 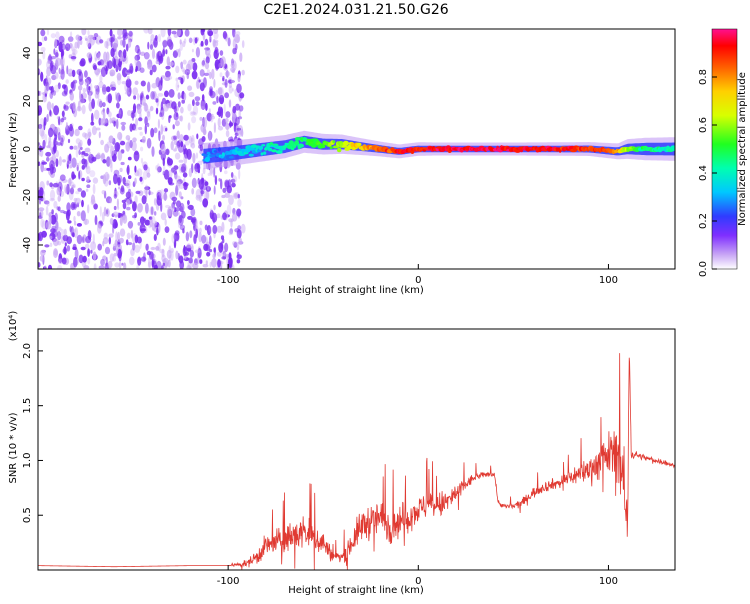 What do you see at coordinates (13, 326) in the screenshot?
I see `snr-y-scale-label: (x10⁴)` at bounding box center [13, 326].